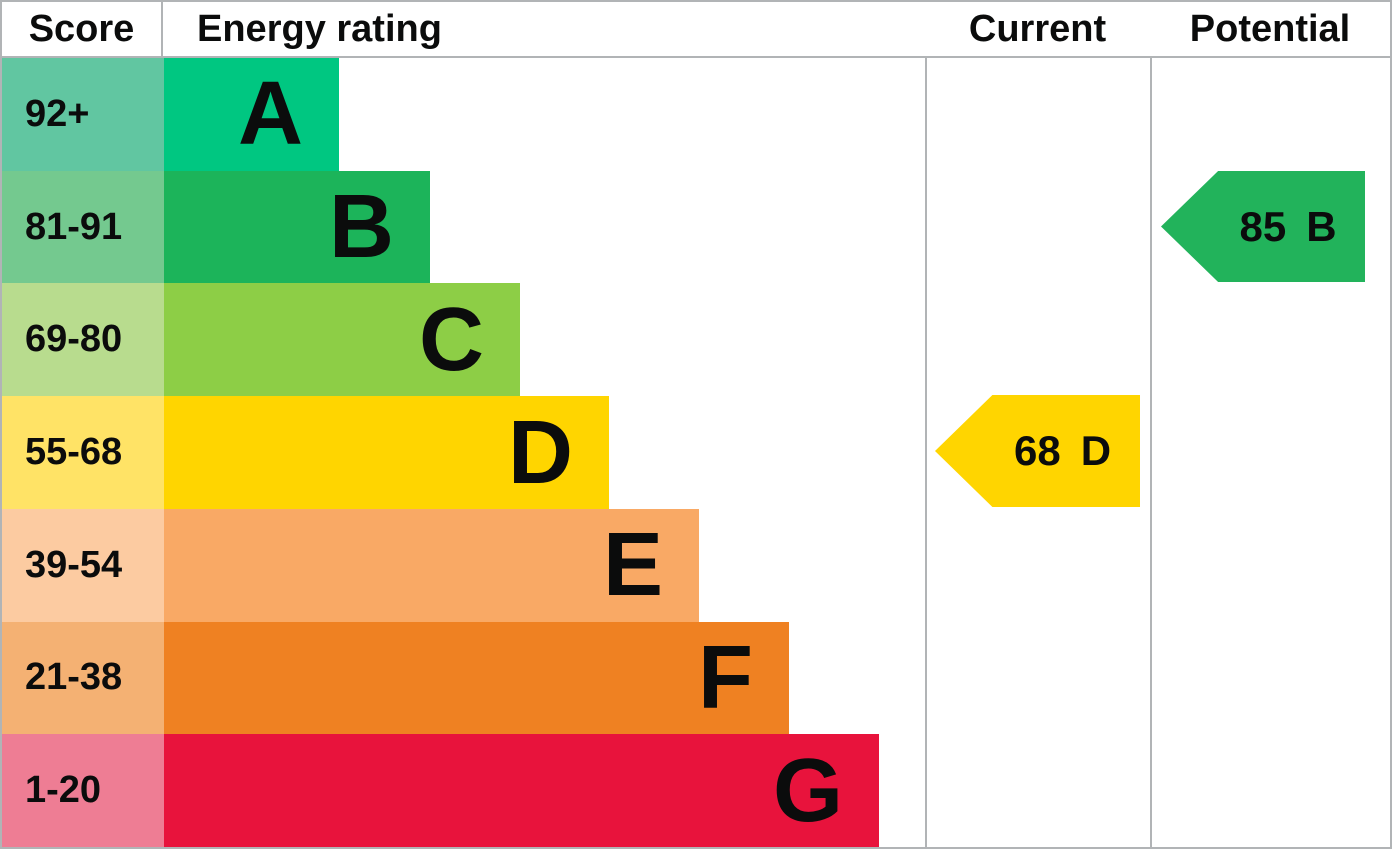 This screenshot has width=1392, height=849. I want to click on current-column-divider, so click(926, 424).